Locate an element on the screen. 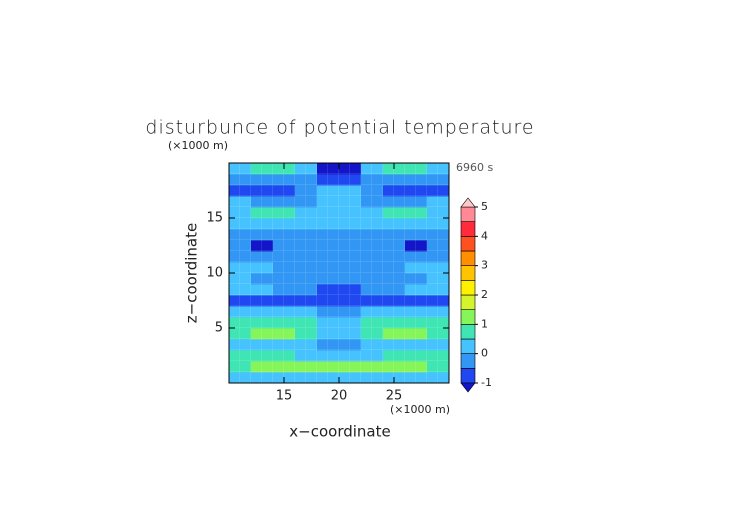  colorbar-under is located at coordinates (468, 387).